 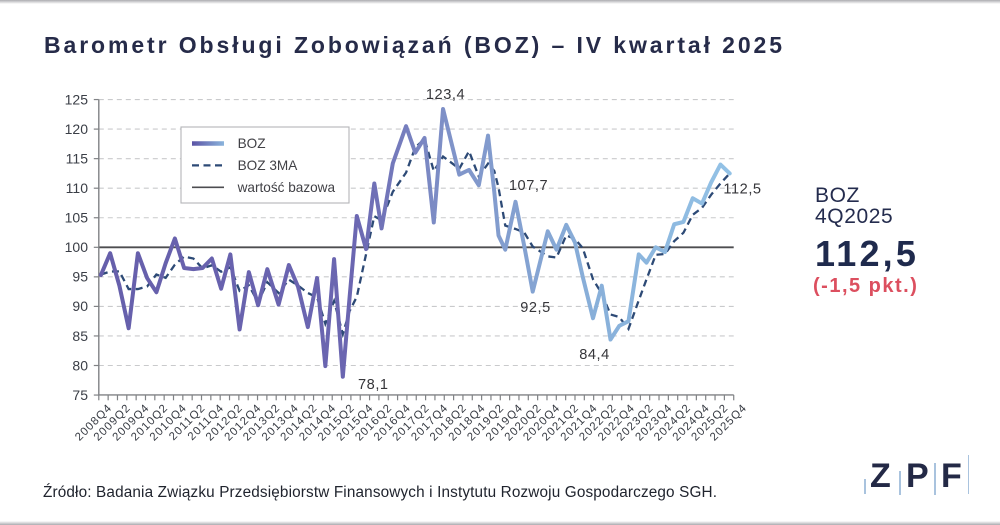 I want to click on svg-text: 115, so click(x=77, y=158).